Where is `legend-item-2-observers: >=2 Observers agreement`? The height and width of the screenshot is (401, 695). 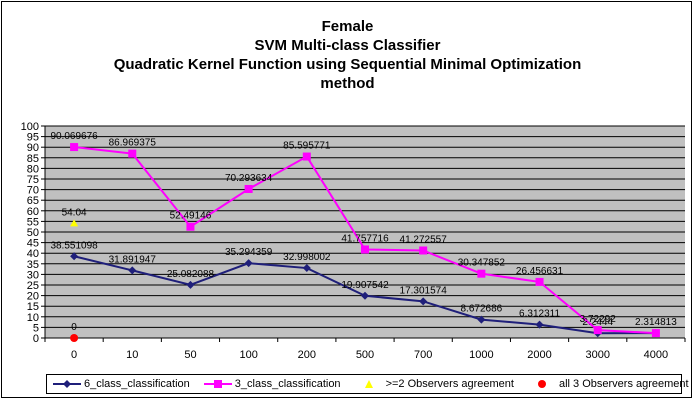
legend-item-2-observers: >=2 Observers agreement is located at coordinates (434, 384).